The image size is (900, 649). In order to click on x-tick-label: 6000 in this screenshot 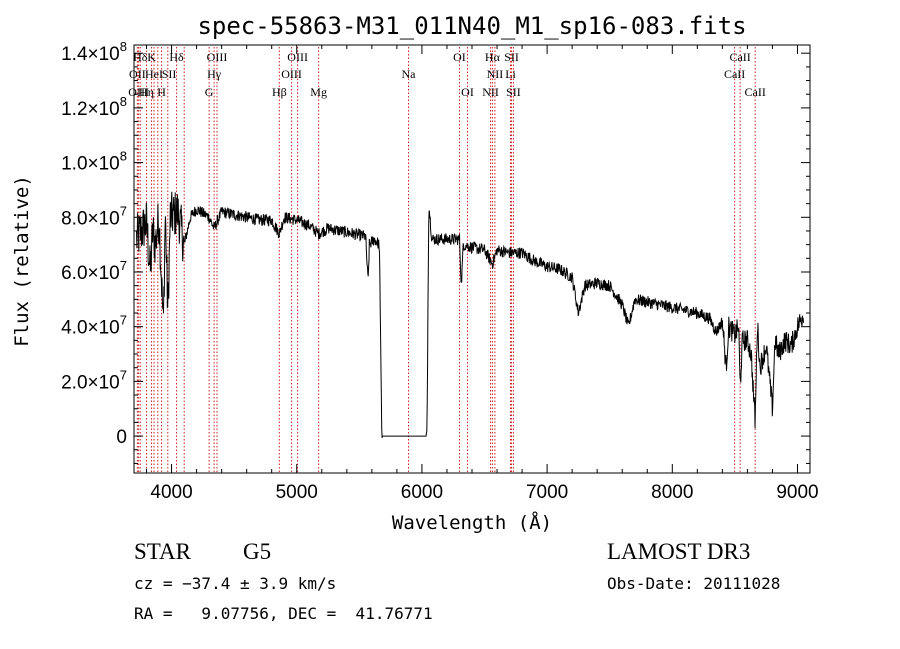, I will do `click(422, 492)`.